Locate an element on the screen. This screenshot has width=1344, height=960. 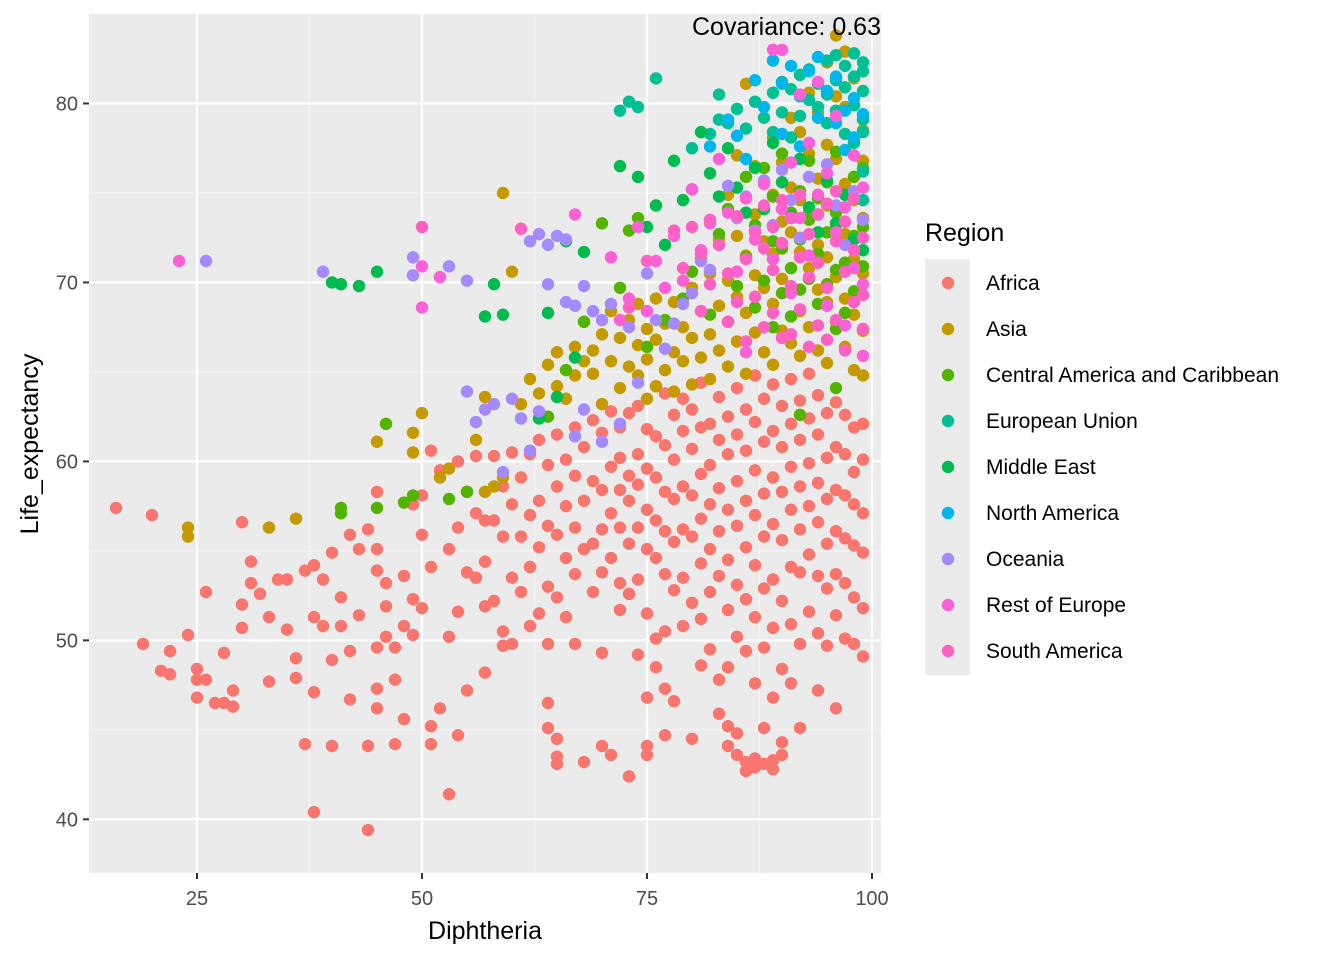
y-tick-label: 40 is located at coordinates (67, 820).